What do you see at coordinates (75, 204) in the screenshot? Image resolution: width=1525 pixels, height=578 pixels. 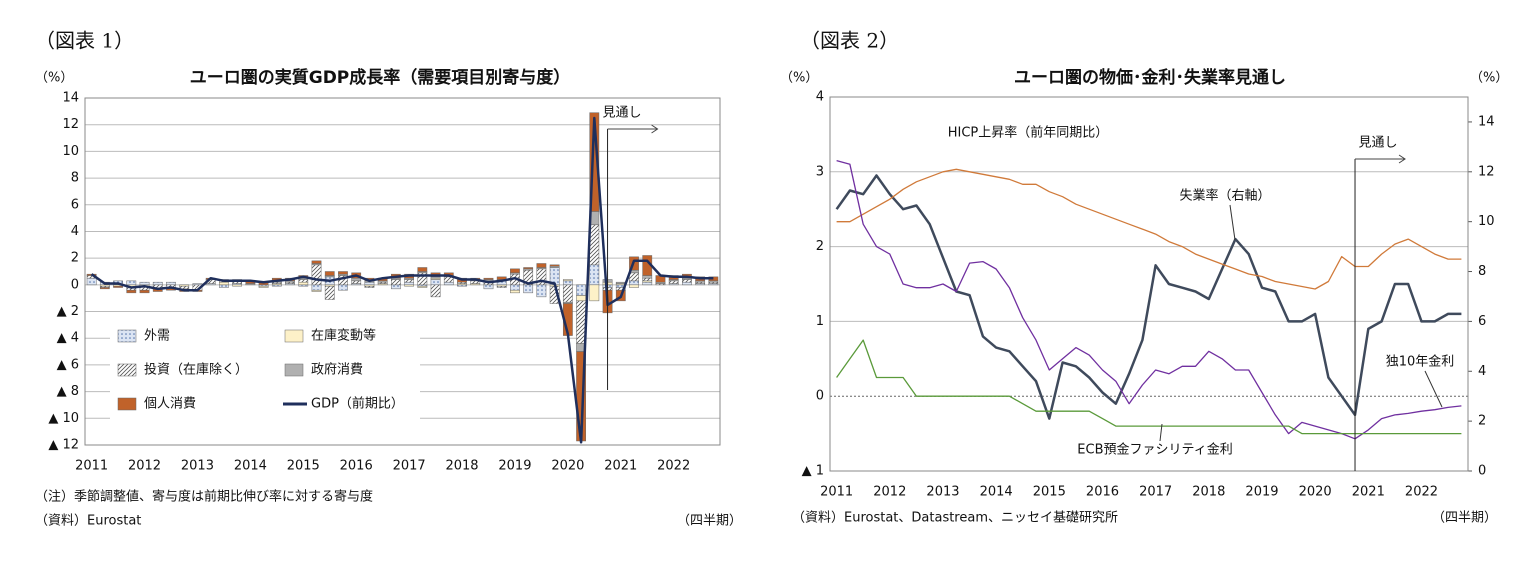 I see `y-tick-label: 6` at bounding box center [75, 204].